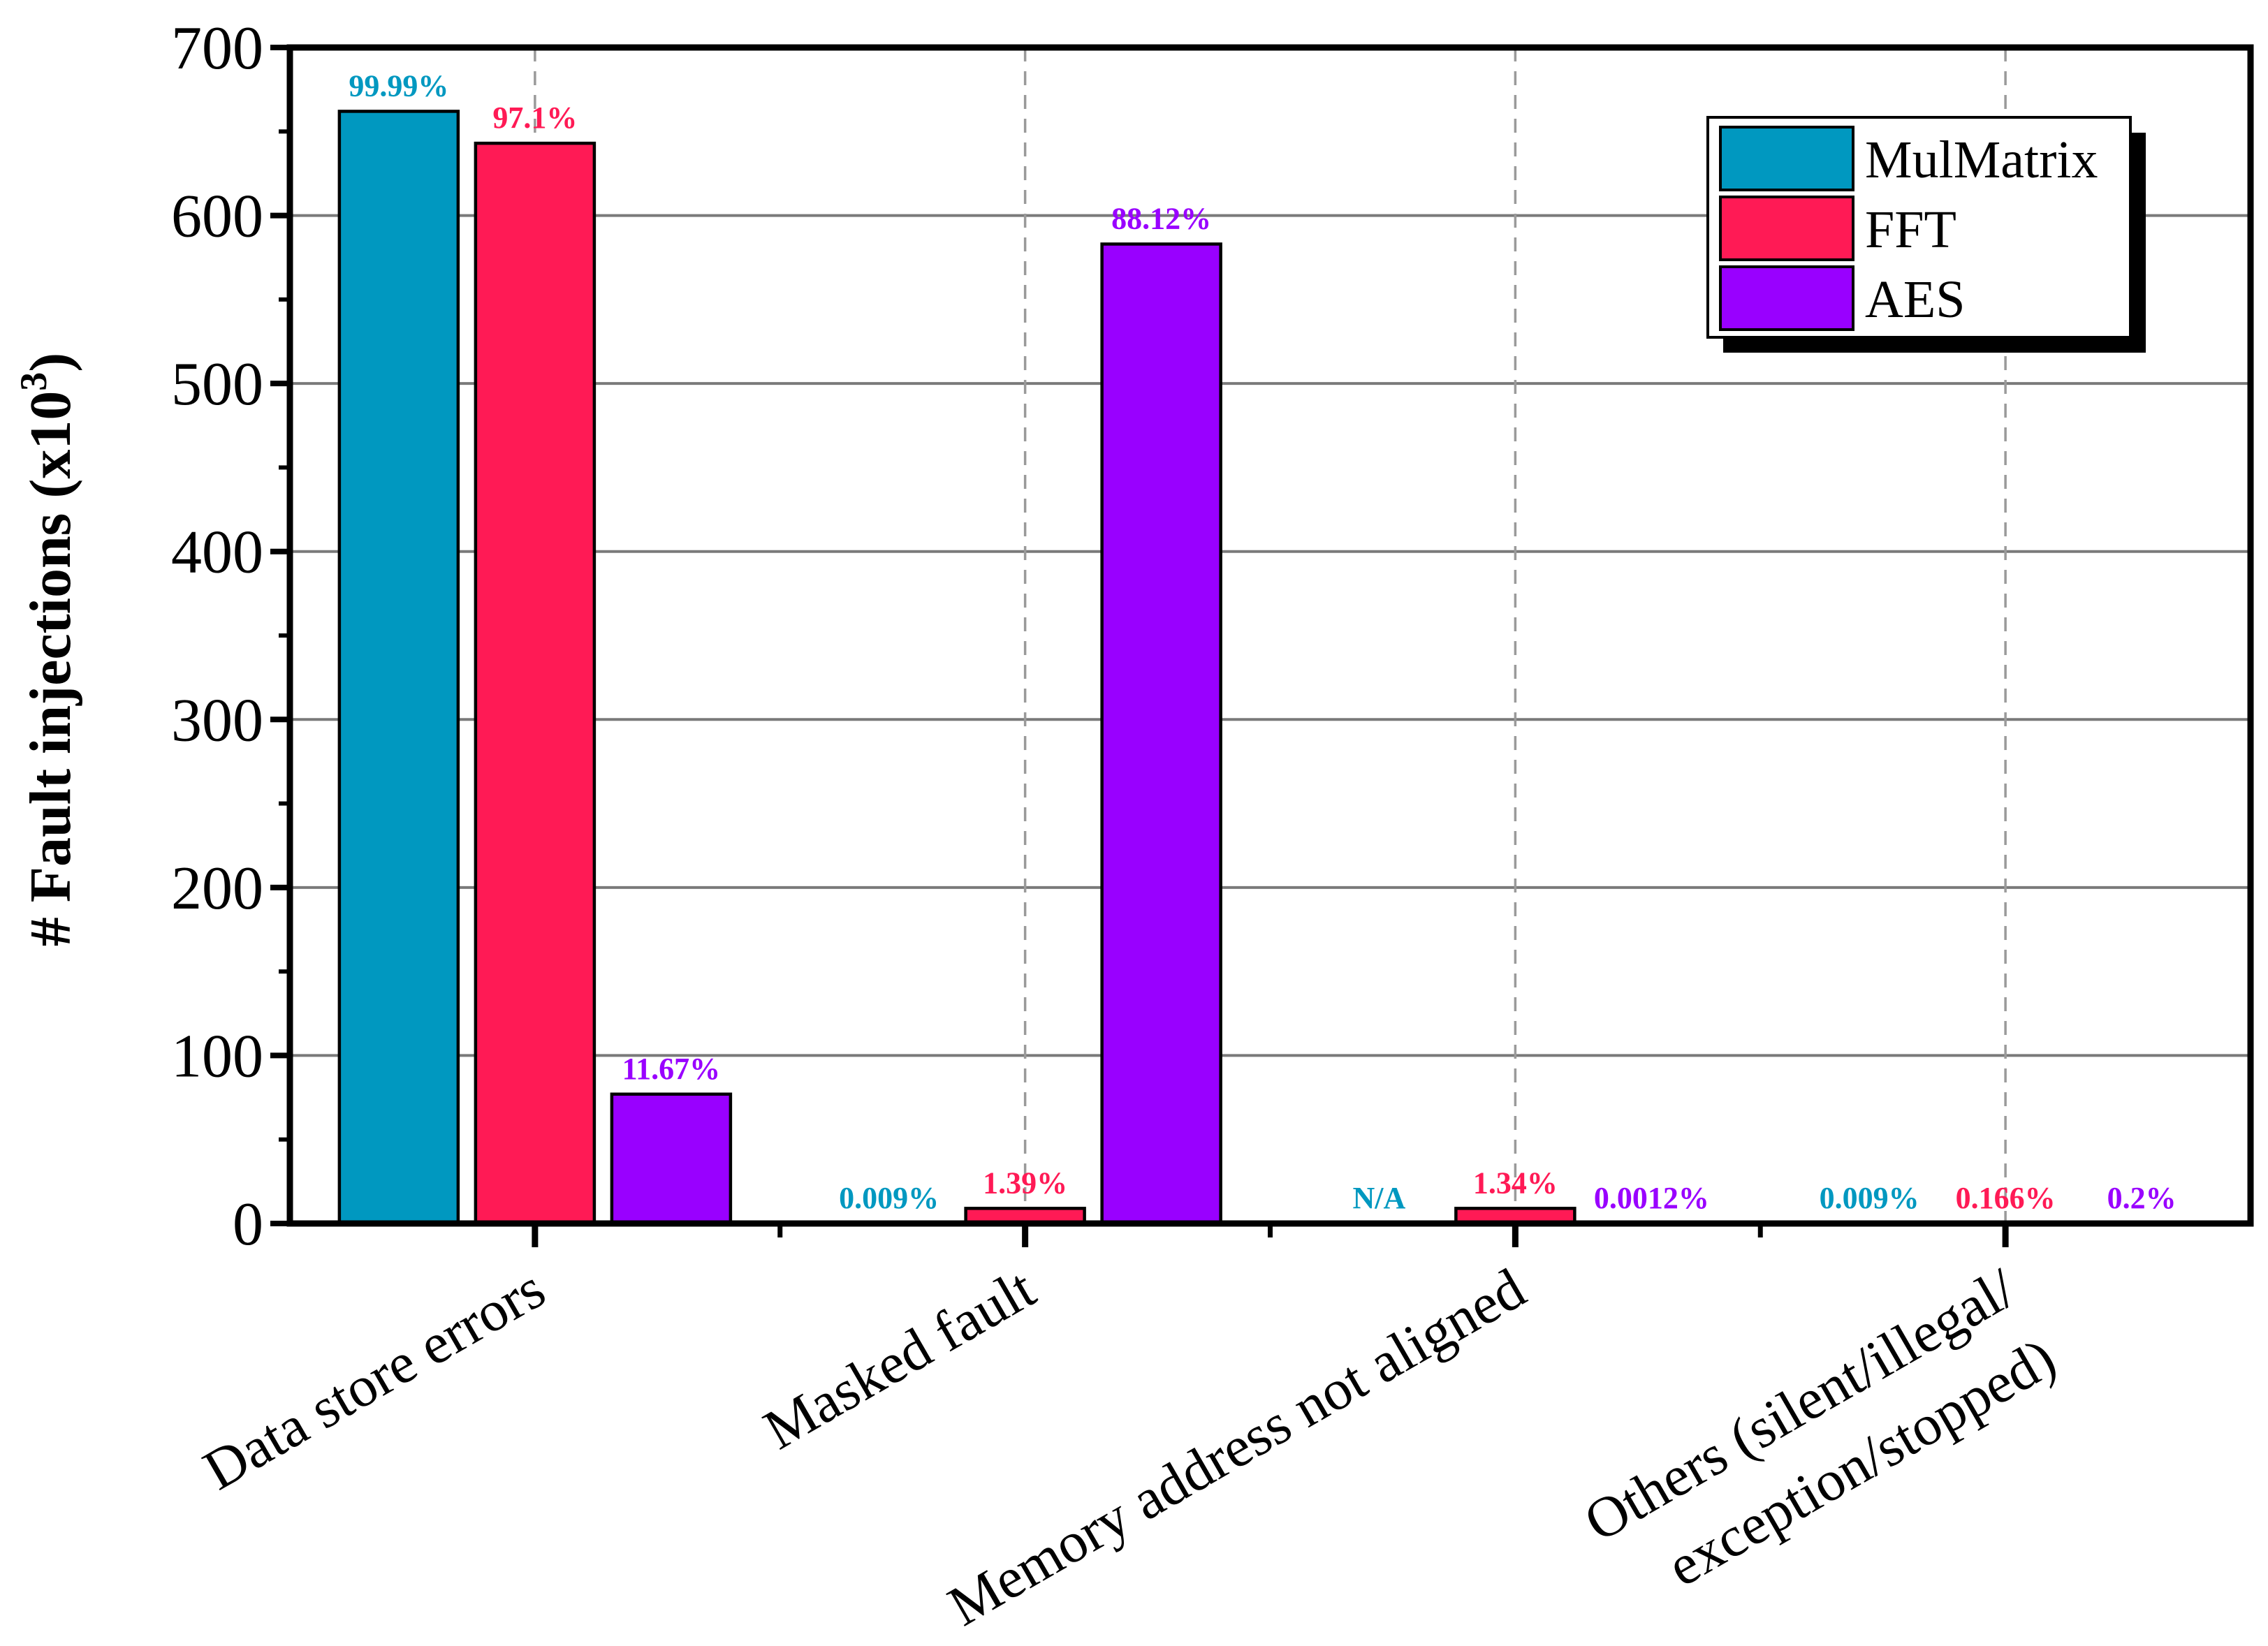 This screenshot has height=1646, width=2268. I want to click on data-label-aes-1: 88.12%, so click(1161, 218).